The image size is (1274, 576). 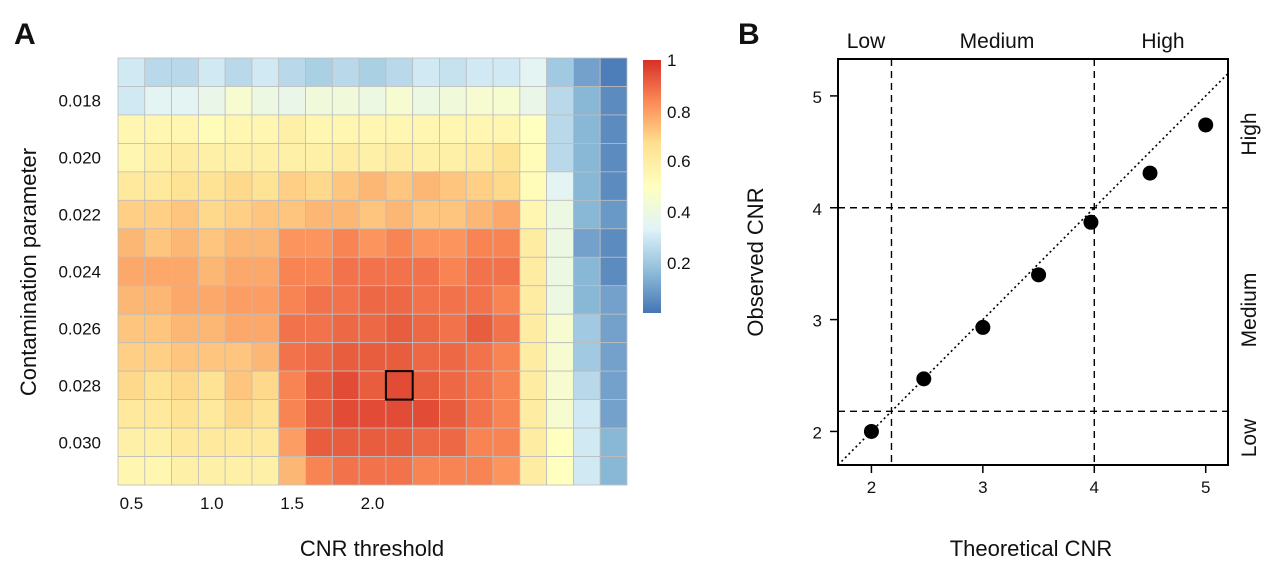 I want to click on right-region-low: Low, so click(x=1249, y=437).